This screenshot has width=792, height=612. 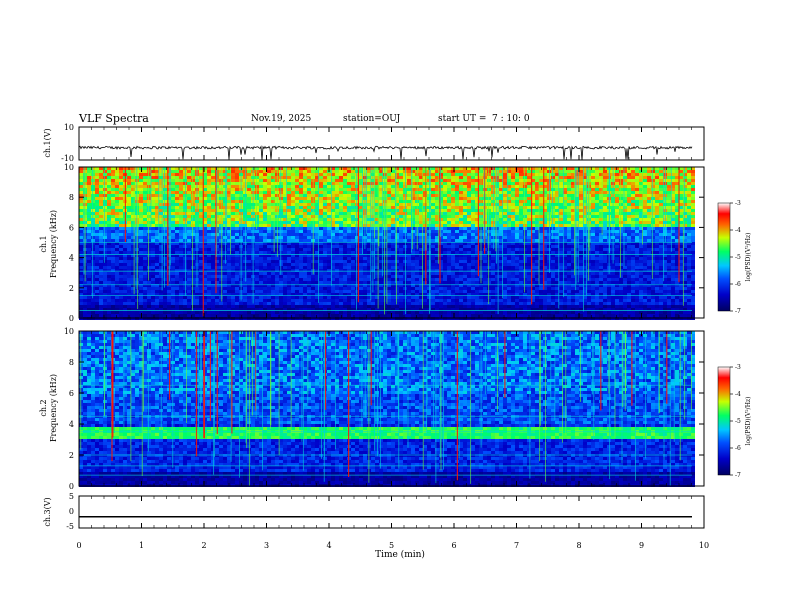 I want to click on ch1-waveform-line, so click(x=385, y=153).